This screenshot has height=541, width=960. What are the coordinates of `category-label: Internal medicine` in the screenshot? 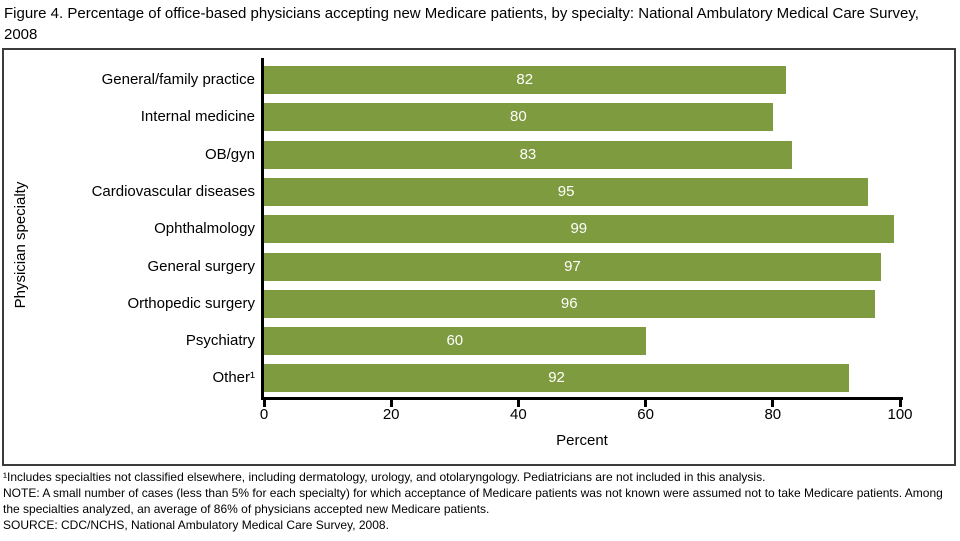 It's located at (197, 117).